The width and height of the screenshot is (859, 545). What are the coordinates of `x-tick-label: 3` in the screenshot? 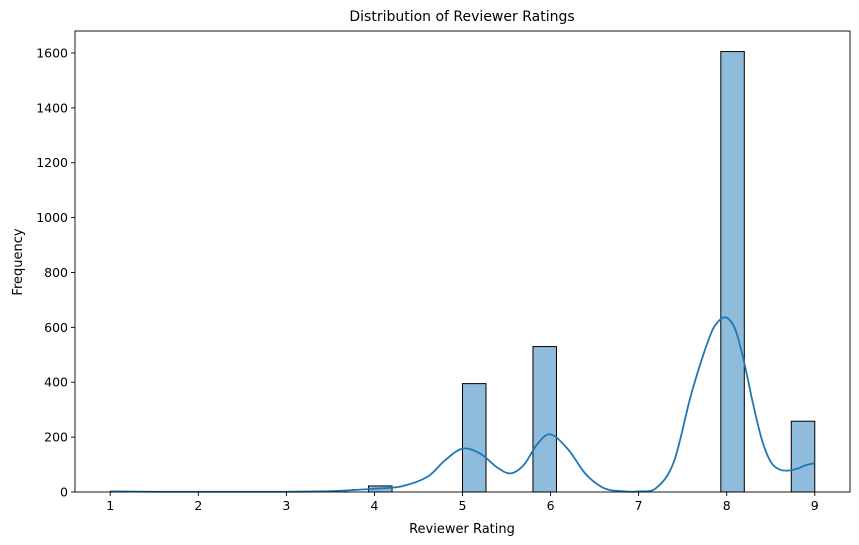 It's located at (286, 505).